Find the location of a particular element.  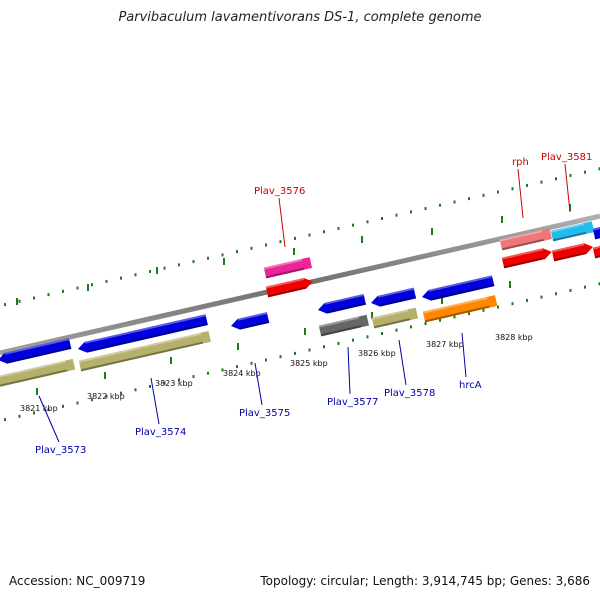

gene-hrca-track2 is located at coordinates (460, 309).